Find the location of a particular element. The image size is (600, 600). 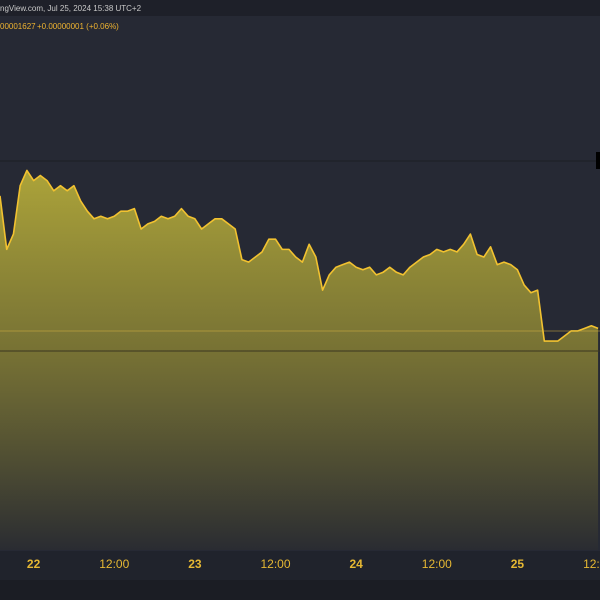

x-tick-label: 25 is located at coordinates (518, 564).